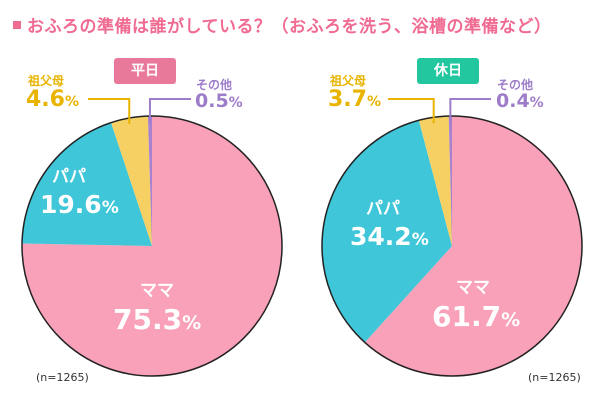 This screenshot has height=418, width=600. Describe the element at coordinates (473, 288) in the screenshot. I see `mama-name-2: ママ` at that location.